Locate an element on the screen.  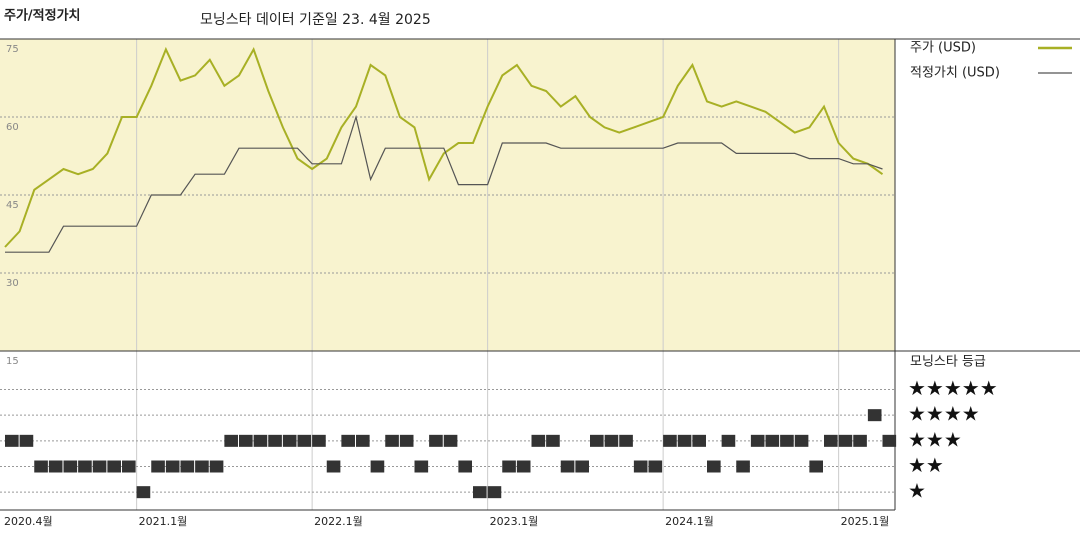
legend-label: 적정가치 (USD) is located at coordinates (955, 73).